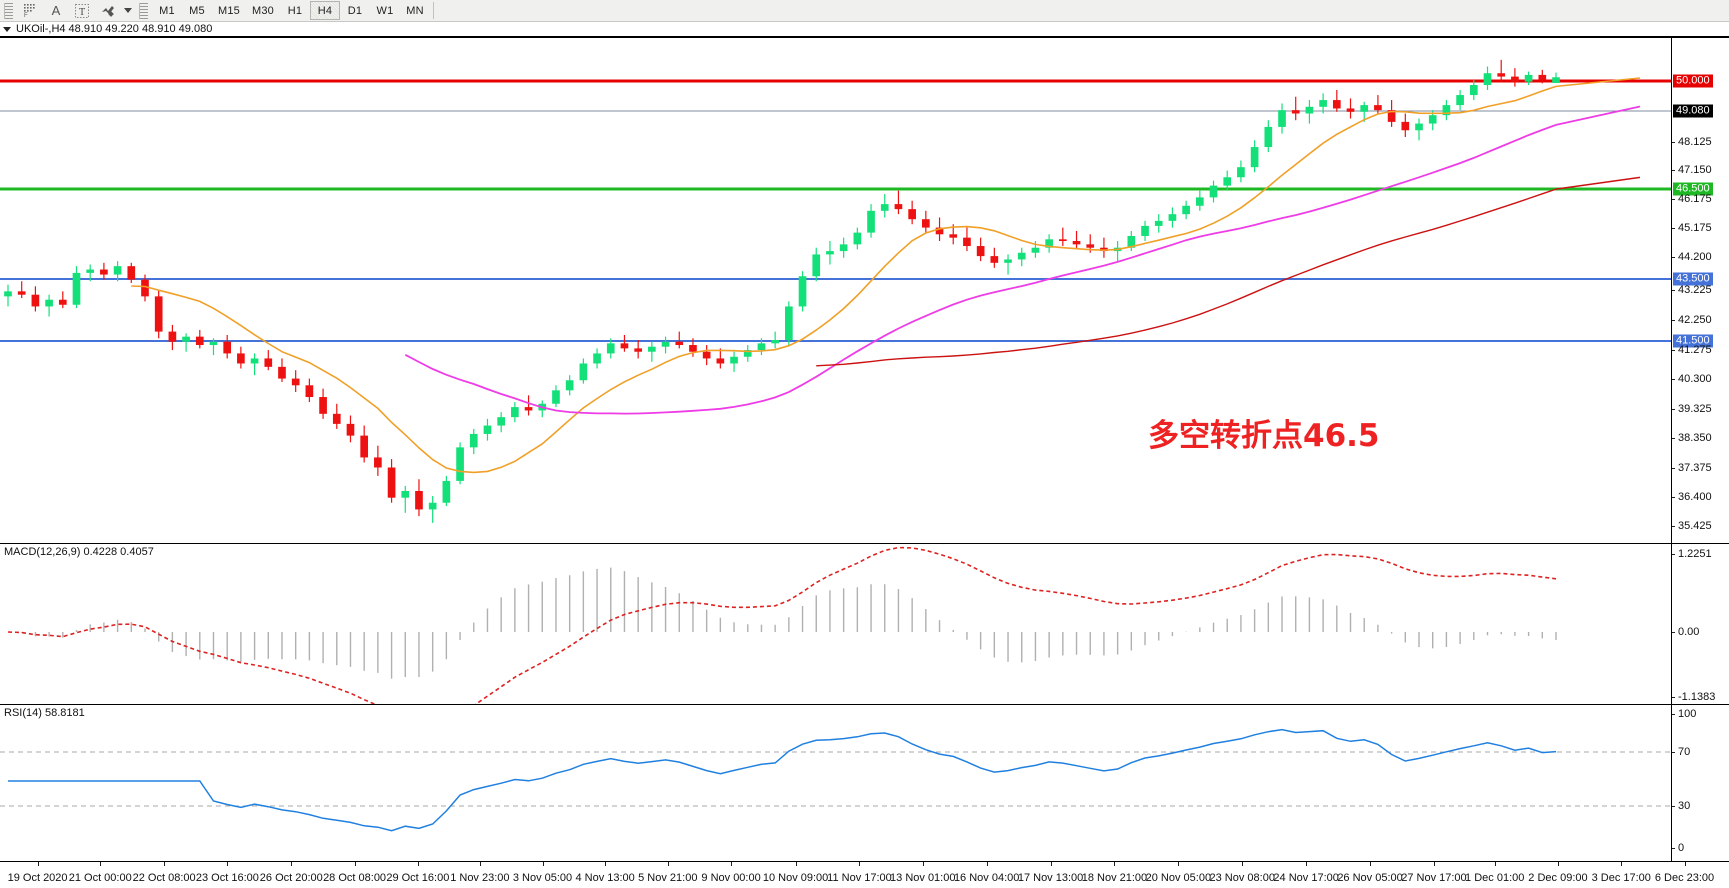  I want to click on time-axis-label: 19 Oct 2020, so click(37, 878).